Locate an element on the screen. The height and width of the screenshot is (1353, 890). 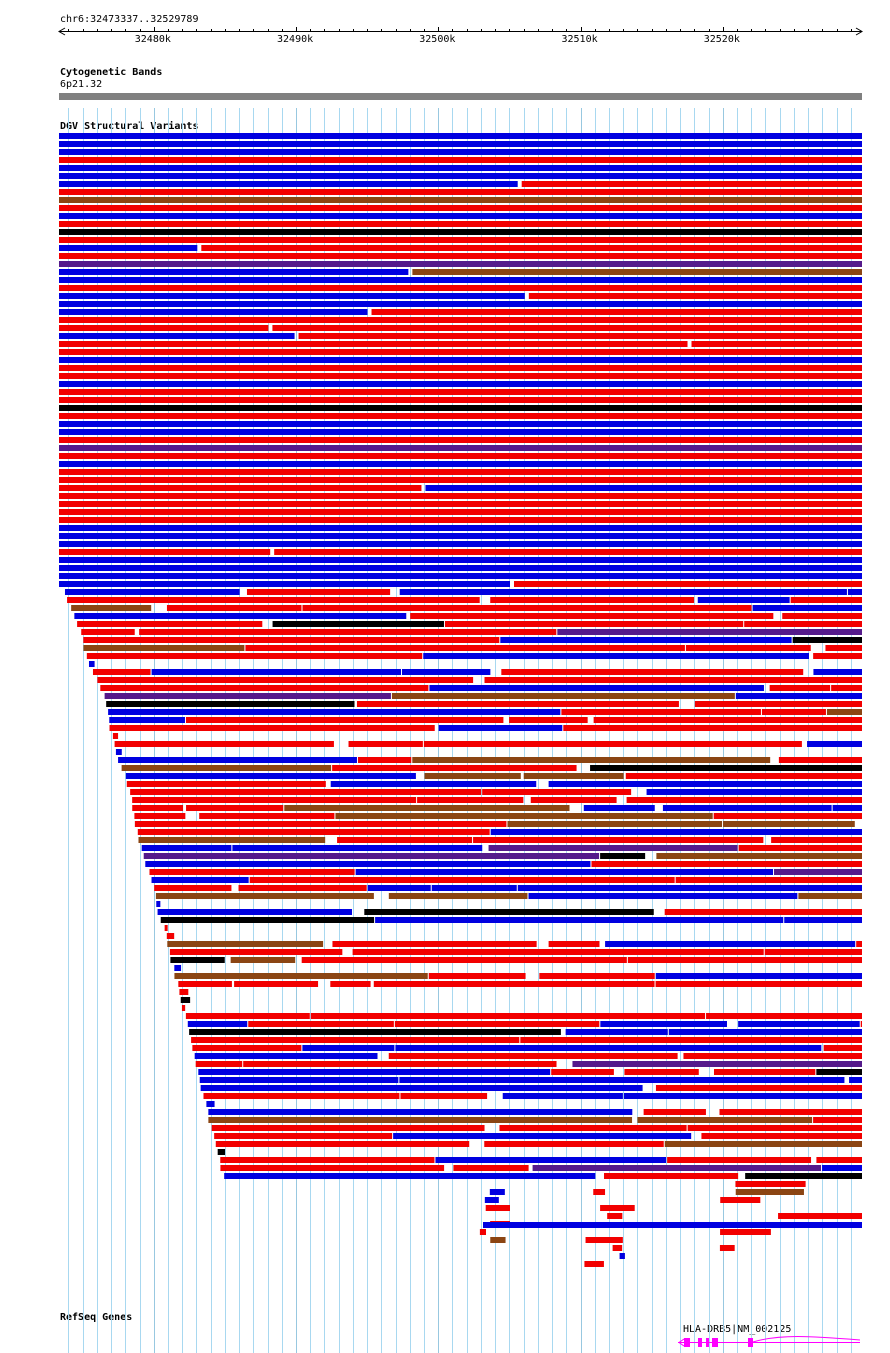
gene-model-hla-drb5 is located at coordinates (769, 1342).